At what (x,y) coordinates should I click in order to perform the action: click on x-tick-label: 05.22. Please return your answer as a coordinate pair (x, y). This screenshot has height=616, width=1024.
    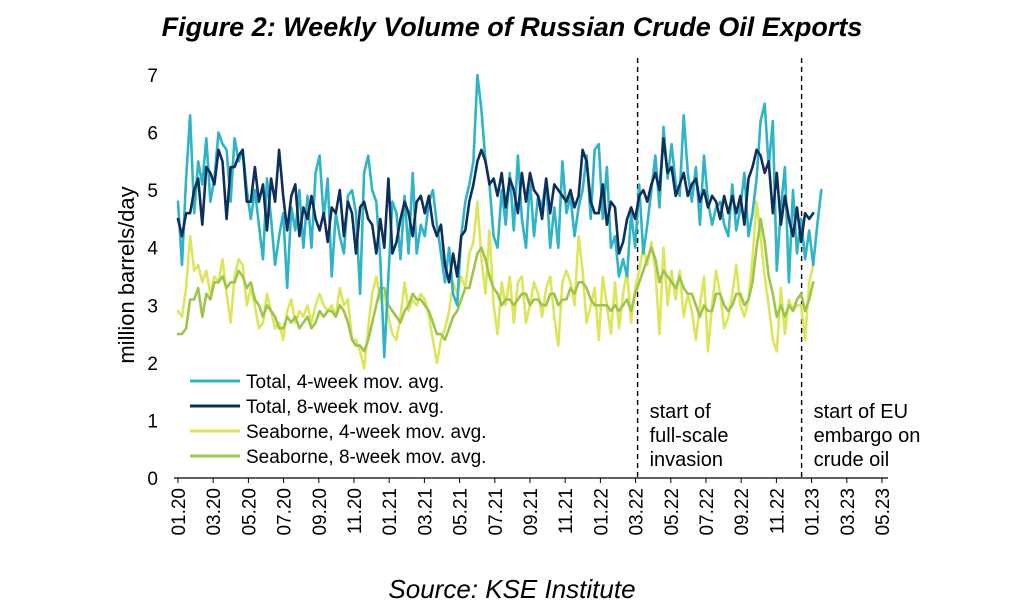
    Looking at the image, I should click on (672, 512).